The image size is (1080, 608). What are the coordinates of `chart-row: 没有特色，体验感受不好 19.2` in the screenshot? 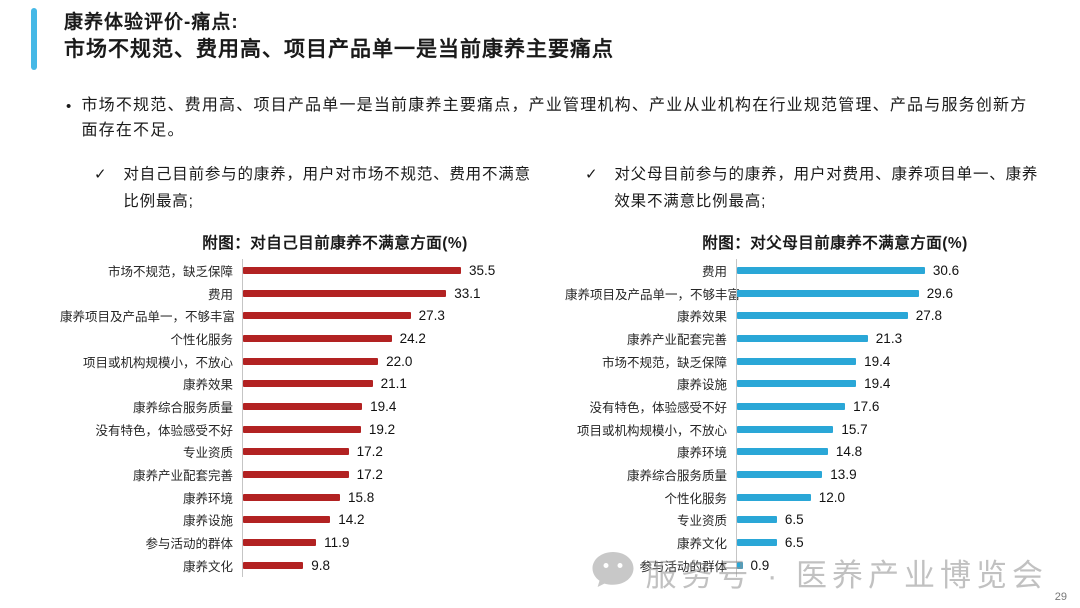 It's located at (300, 429).